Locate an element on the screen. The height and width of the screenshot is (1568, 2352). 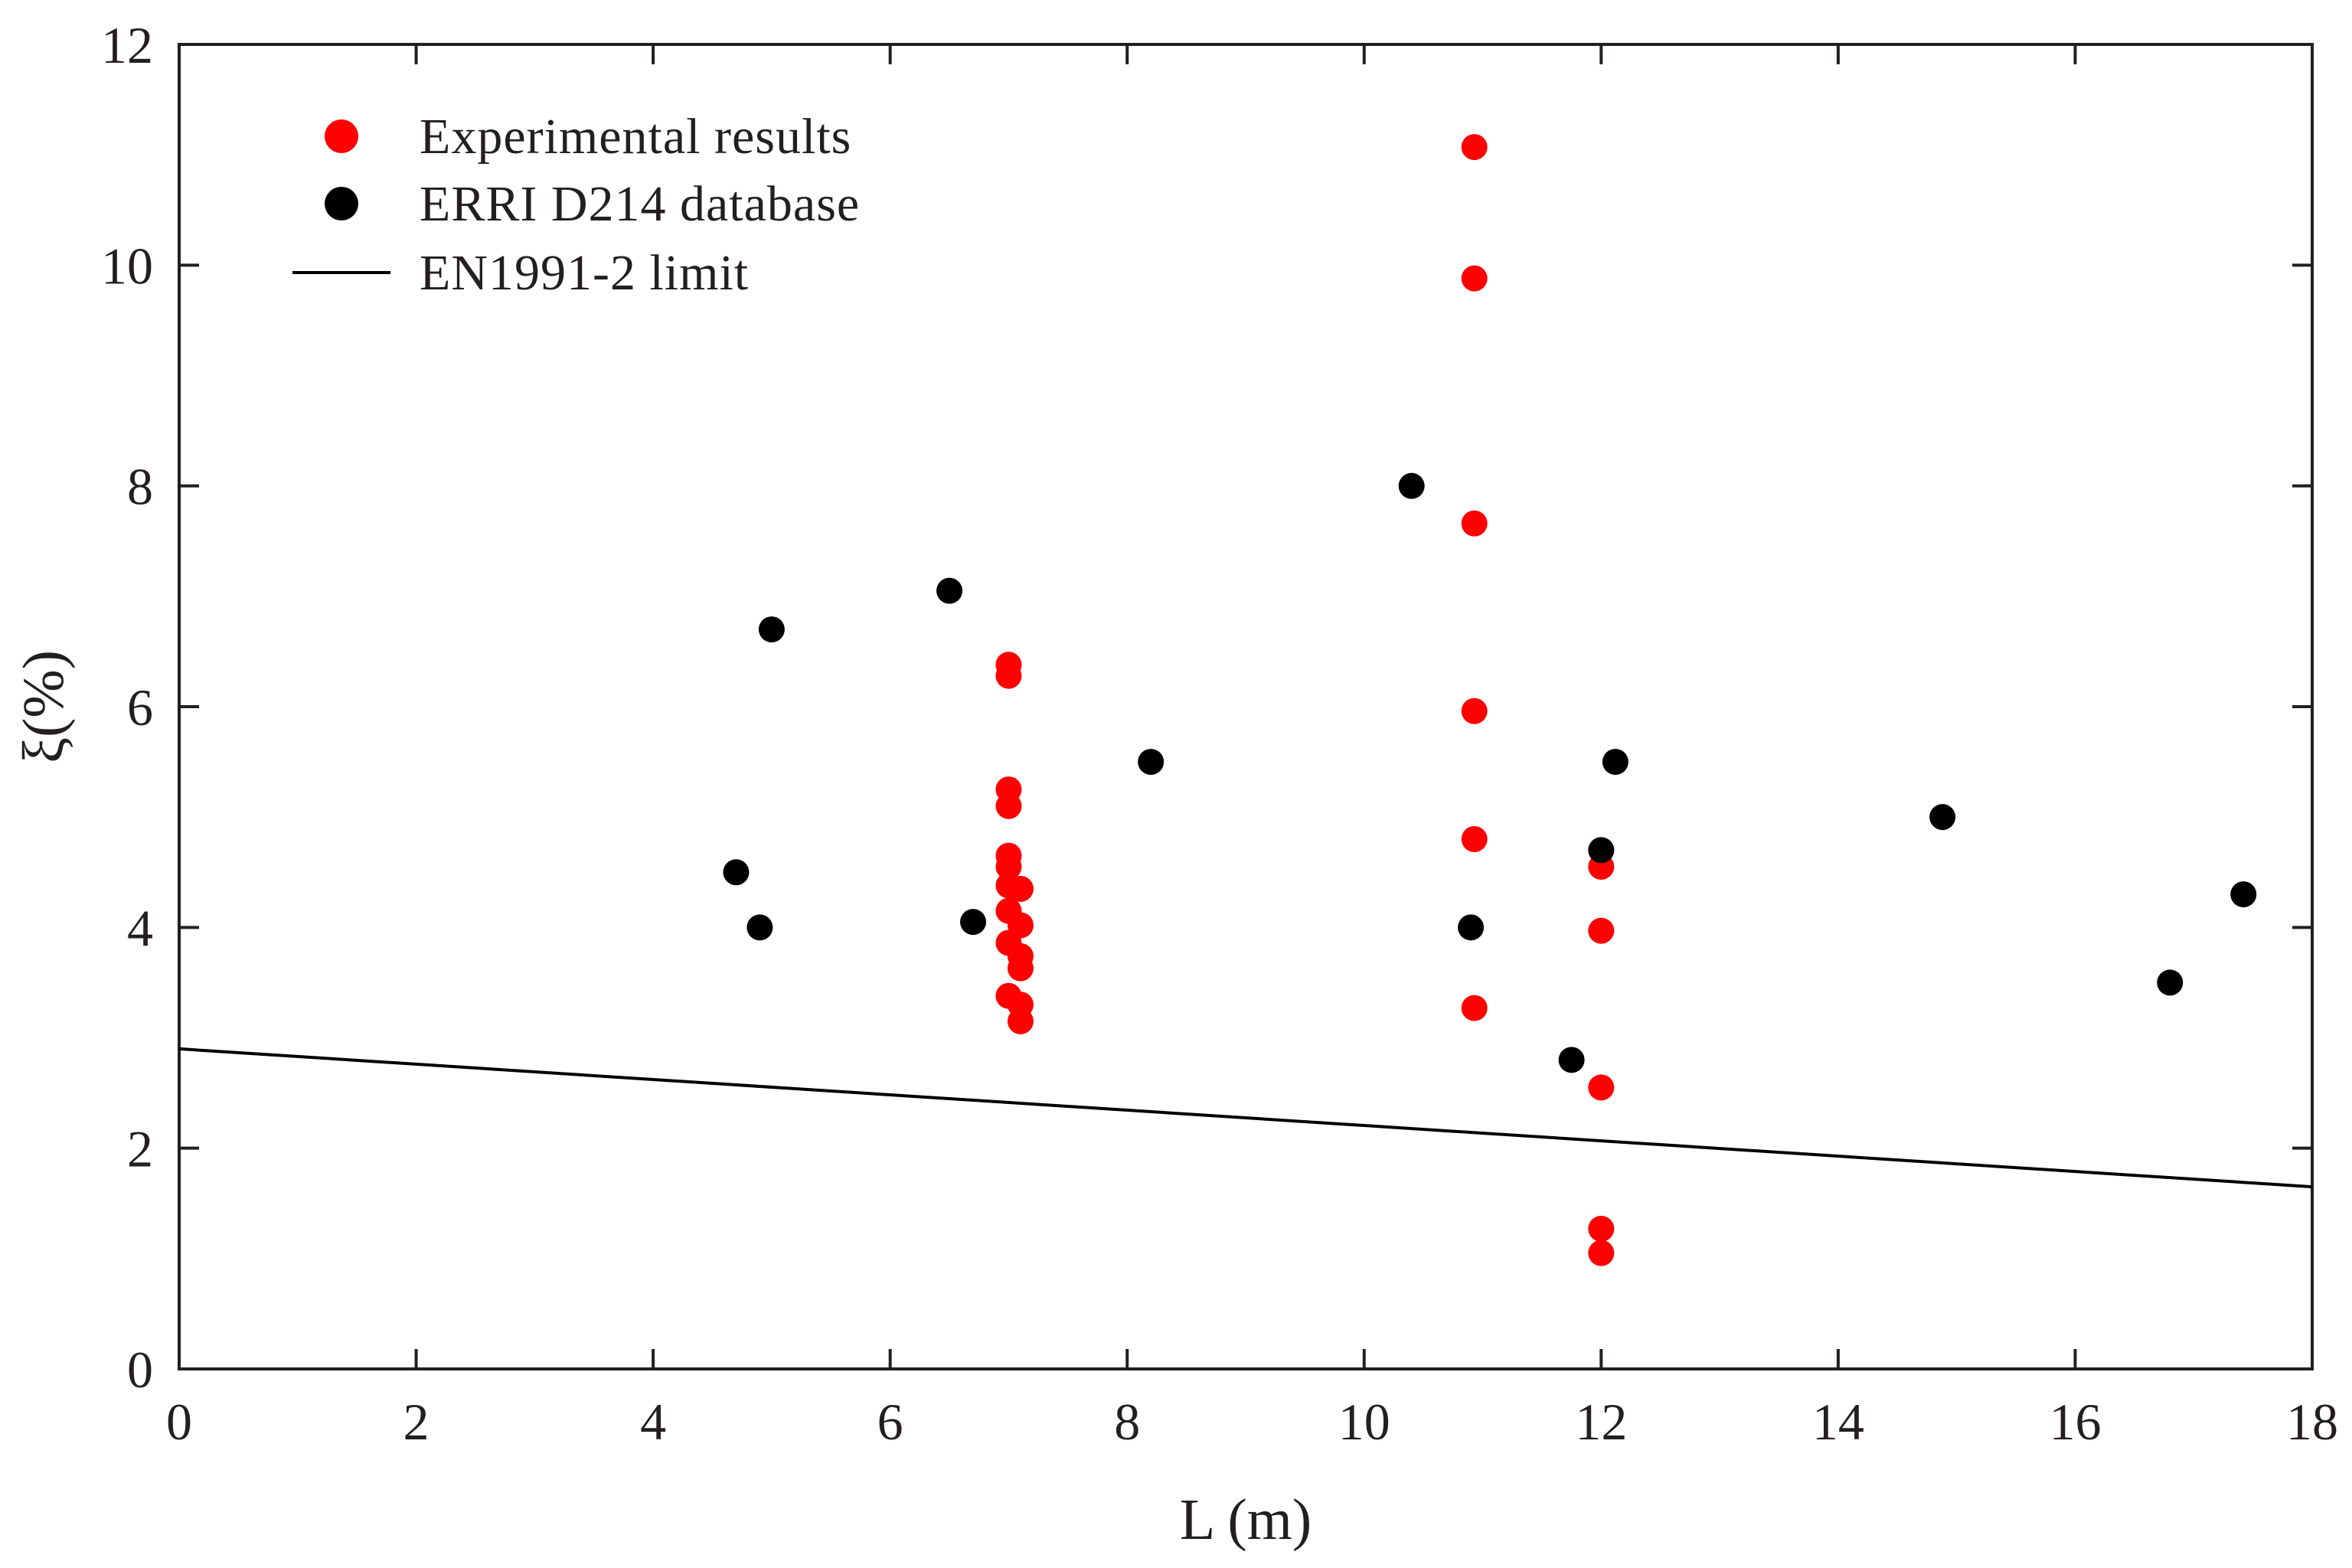
legend-label-experimental: Experimental results is located at coordinates (635, 137).